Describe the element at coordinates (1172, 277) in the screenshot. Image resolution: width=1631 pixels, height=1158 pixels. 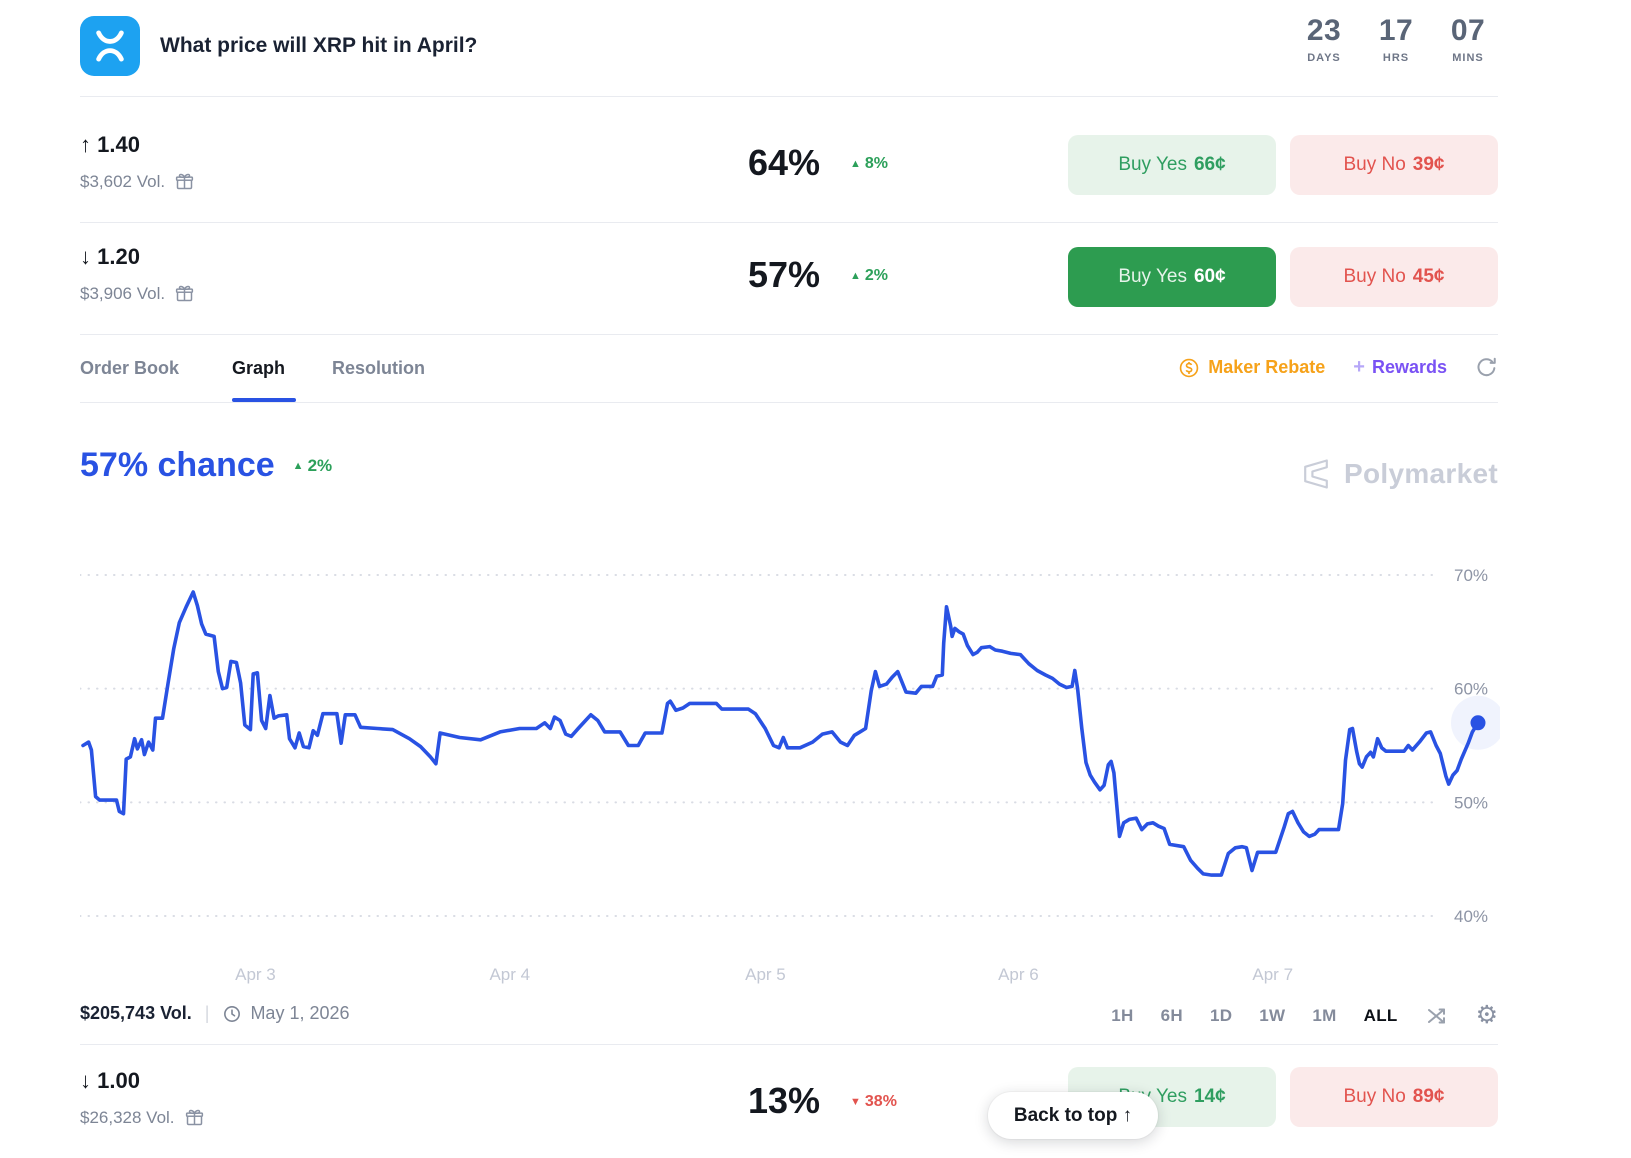
I see `buy-yes-button-1.20-selected: Buy Yes 60¢` at that location.